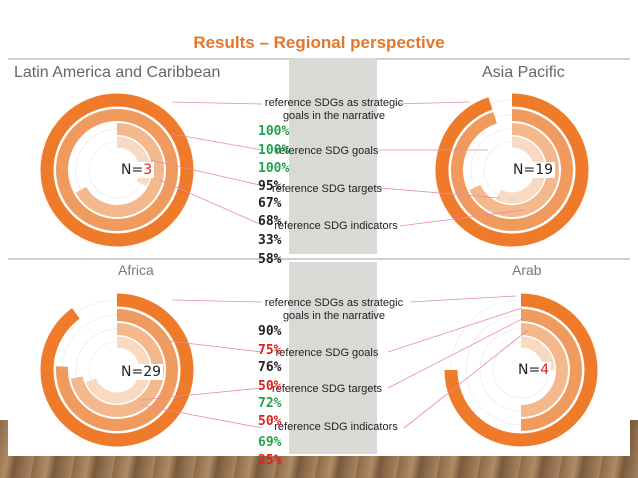  Describe the element at coordinates (270, 331) in the screenshot. I see `pct-af-strategic: 90%` at that location.